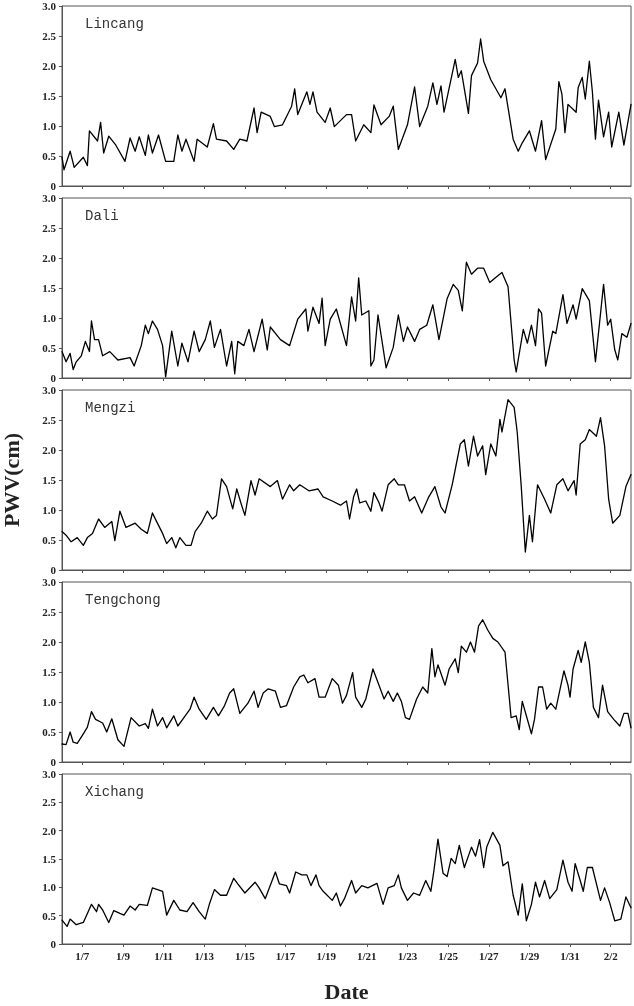  I want to click on x-tick-label: 1/9, so click(123, 955).